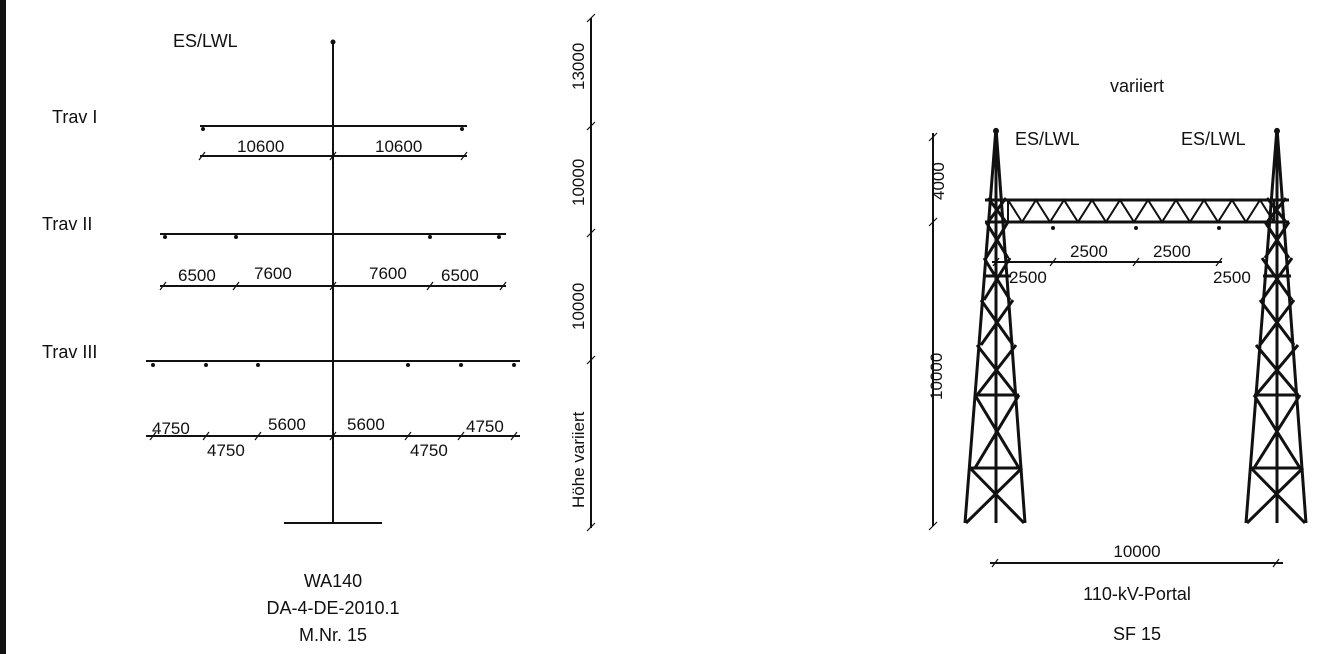 The image size is (1335, 654). What do you see at coordinates (1137, 594) in the screenshot?
I see `portal-caption-line1: 110-kV-Portal` at bounding box center [1137, 594].